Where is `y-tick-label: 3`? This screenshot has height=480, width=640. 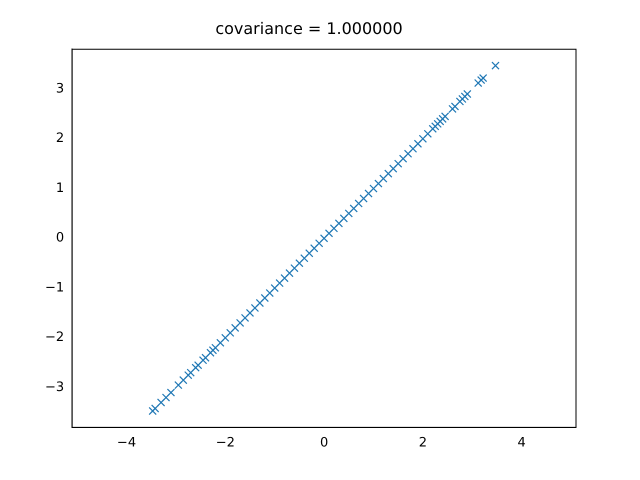
y-tick-label: 3 is located at coordinates (60, 88).